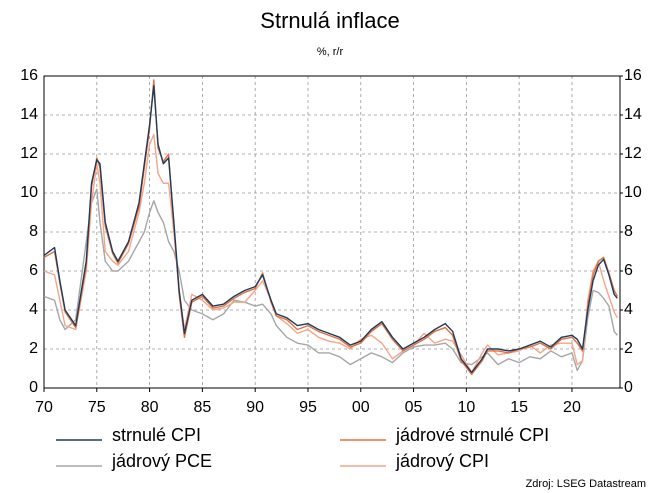 This screenshot has height=493, width=652. Describe the element at coordinates (44, 407) in the screenshot. I see `x-tick-label: 70` at that location.